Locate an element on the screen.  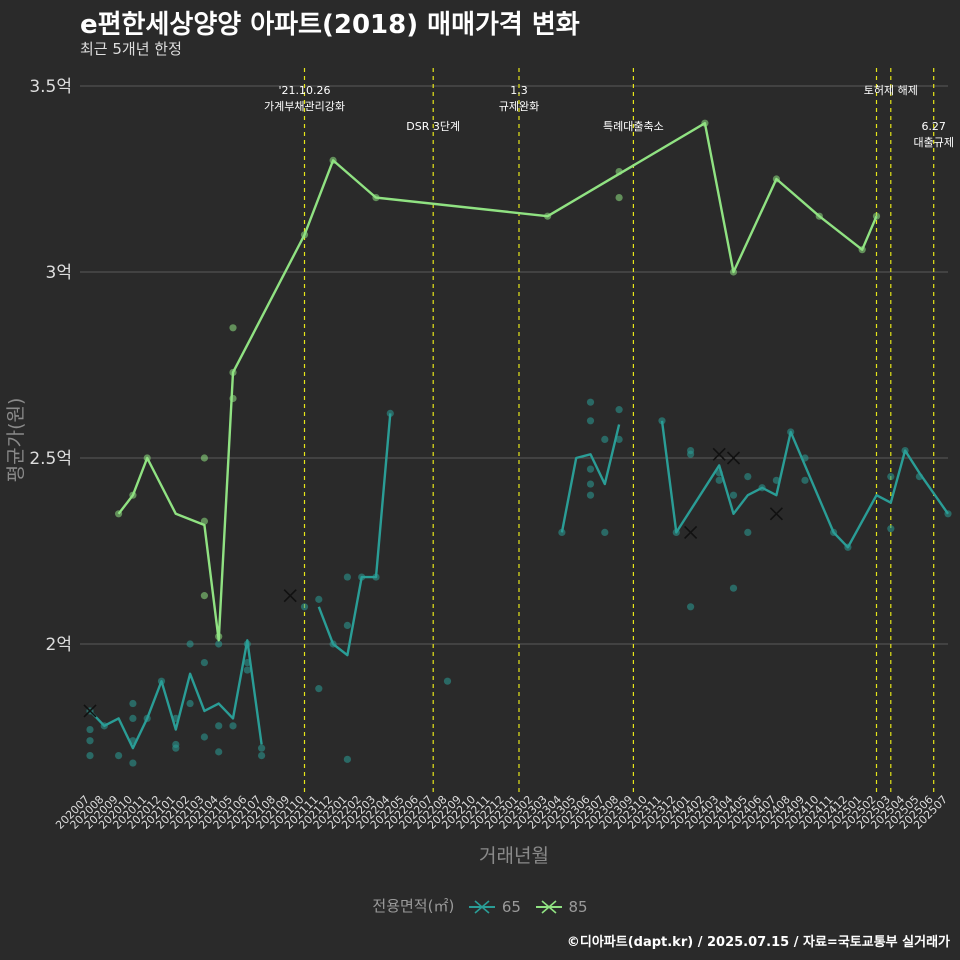
y-tick-label: 3.5억 is located at coordinates (50, 87).